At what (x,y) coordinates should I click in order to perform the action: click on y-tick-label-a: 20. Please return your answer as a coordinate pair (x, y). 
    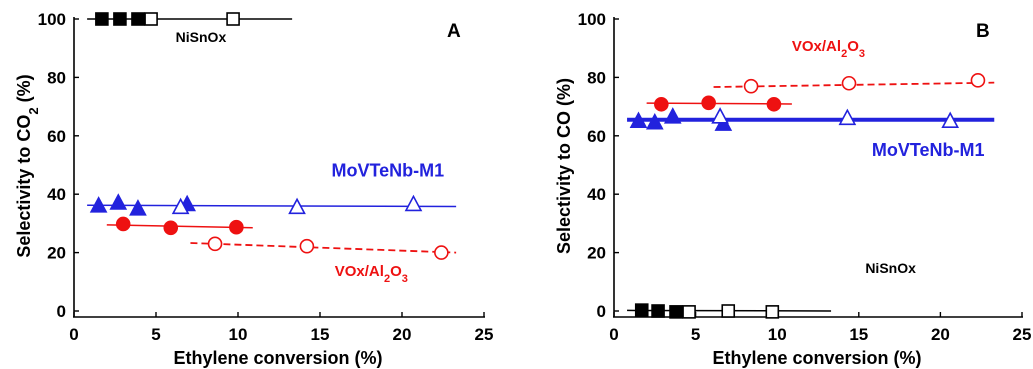
    Looking at the image, I should click on (56, 253).